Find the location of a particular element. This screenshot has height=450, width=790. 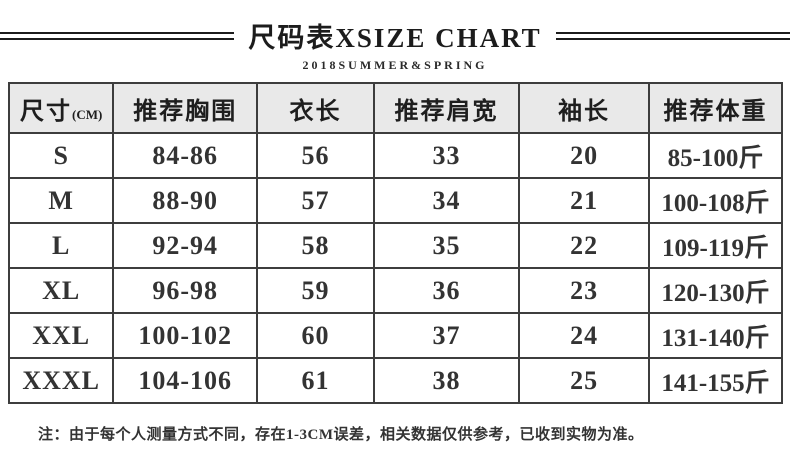

title-block: 尺码表XSIZE CHART 2018SUMMER&SPRING is located at coordinates (395, 44).